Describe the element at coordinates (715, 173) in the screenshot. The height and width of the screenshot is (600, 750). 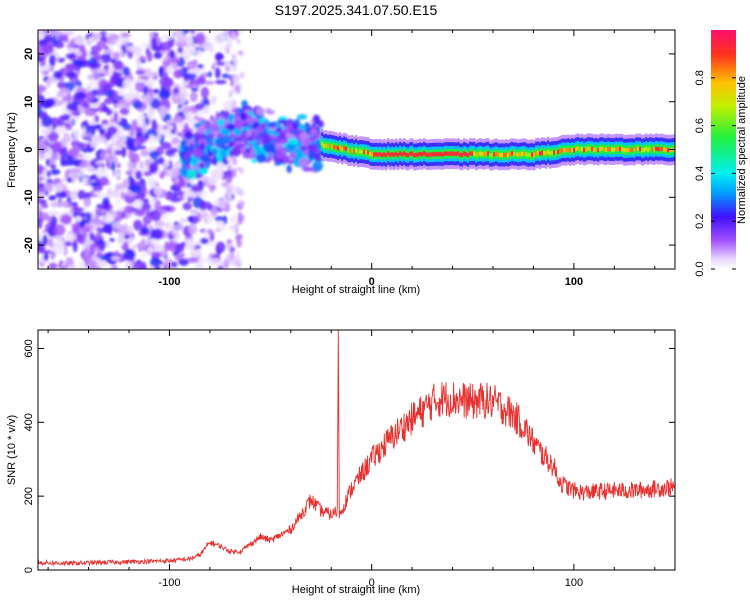
I see `colorbar-ticks: 0.0 0.2 0.4 0.6 0.8` at that location.